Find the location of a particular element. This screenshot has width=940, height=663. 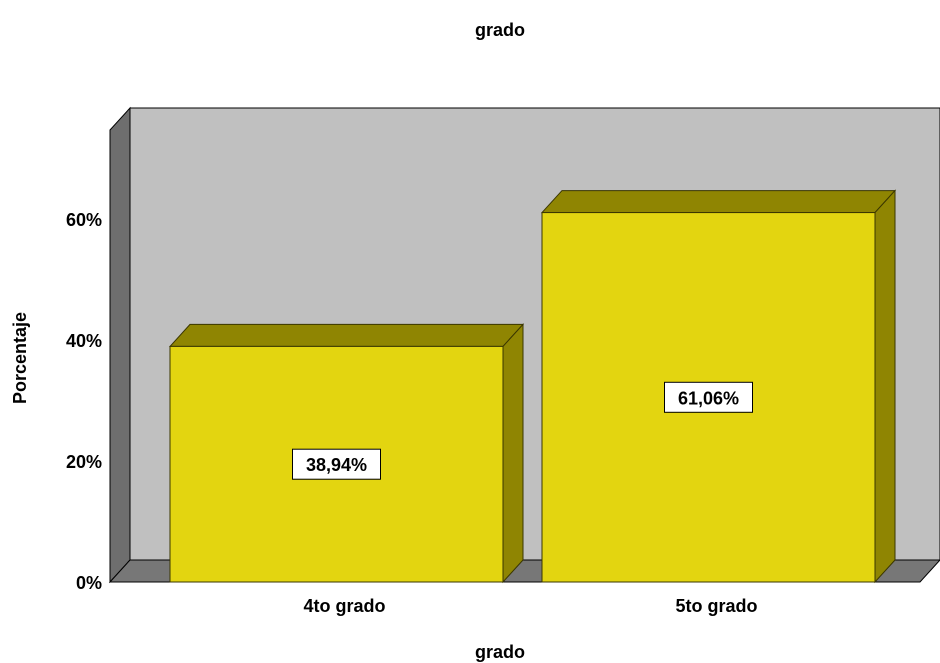

x-tick-label: 4to grado is located at coordinates (344, 606).